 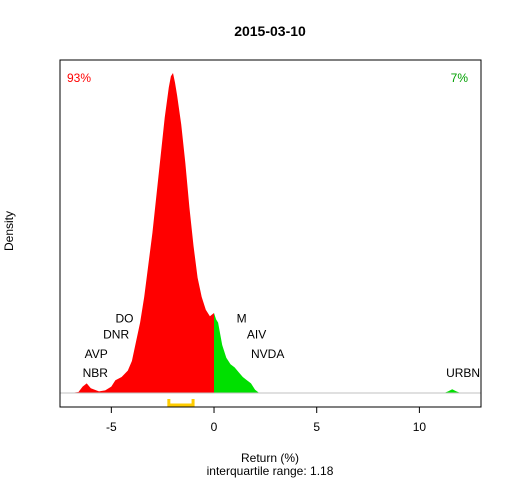 I want to click on x-axis-label: Return (%), so click(x=270, y=458).